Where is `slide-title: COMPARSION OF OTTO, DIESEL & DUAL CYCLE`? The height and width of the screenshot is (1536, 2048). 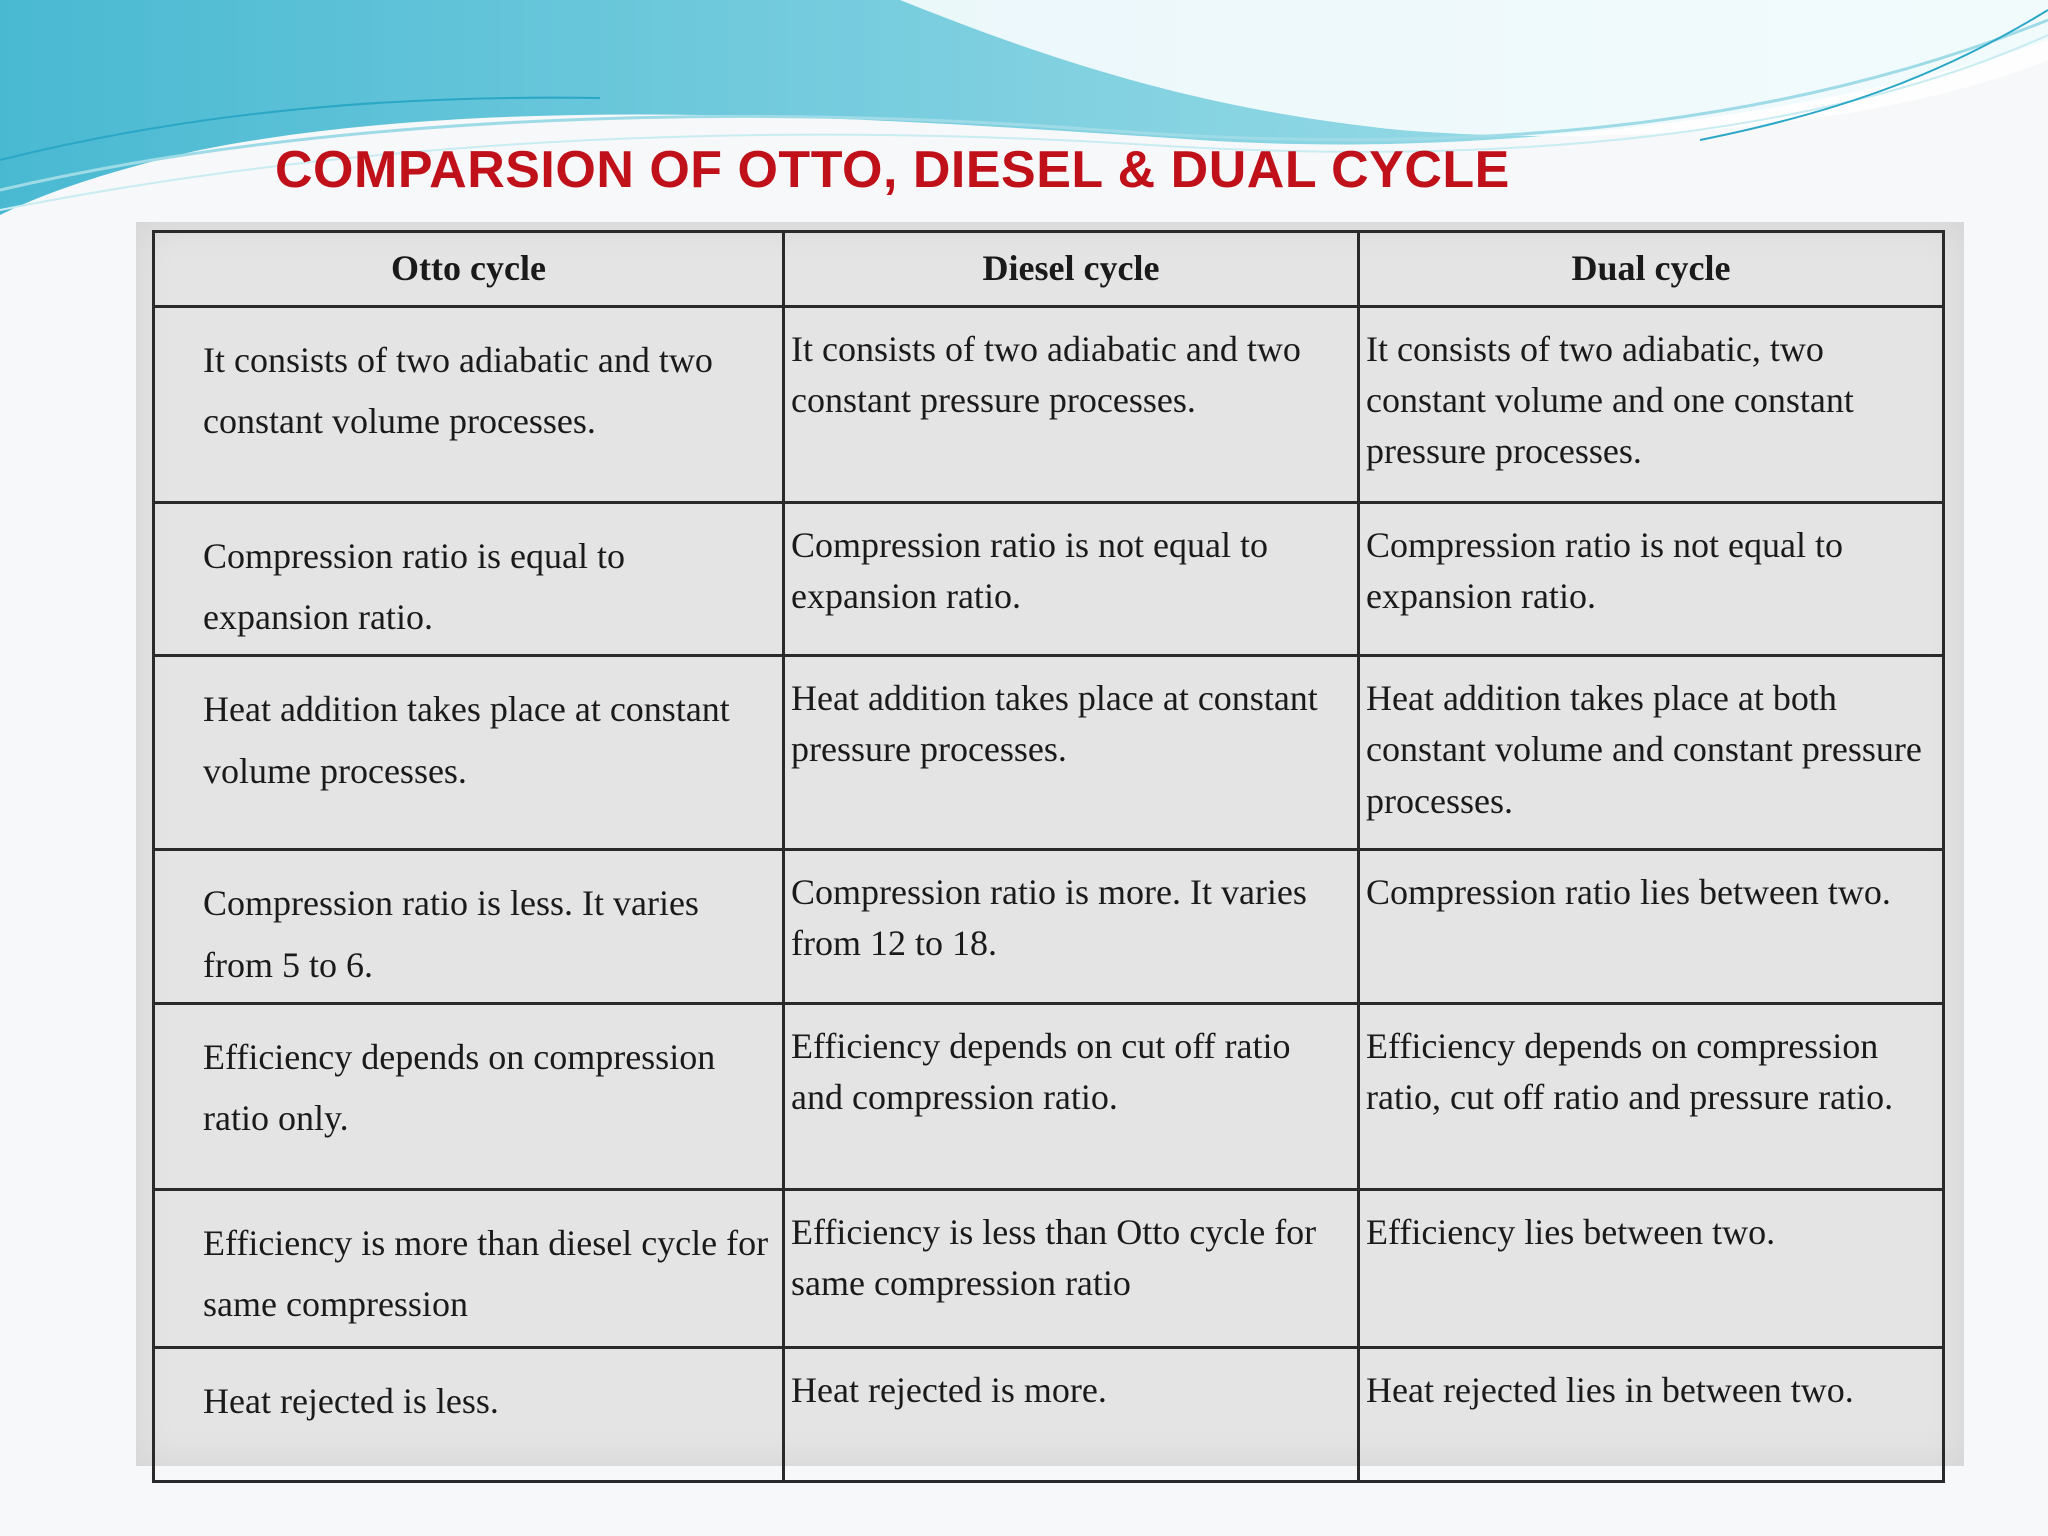
slide-title: COMPARSION OF OTTO, DIESEL & DUAL CYCLE is located at coordinates (892, 170).